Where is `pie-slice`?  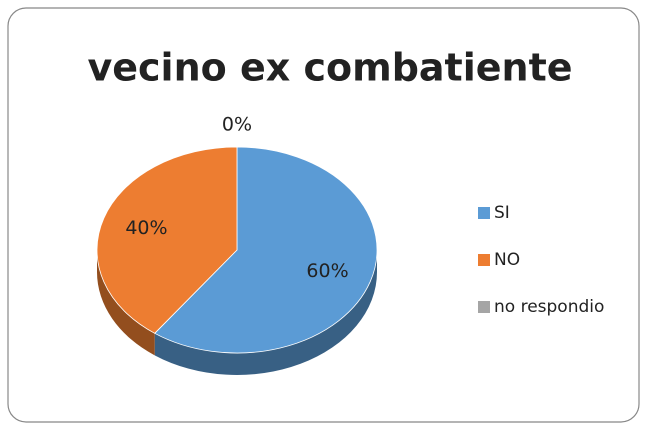 pie-slice is located at coordinates (167, 240).